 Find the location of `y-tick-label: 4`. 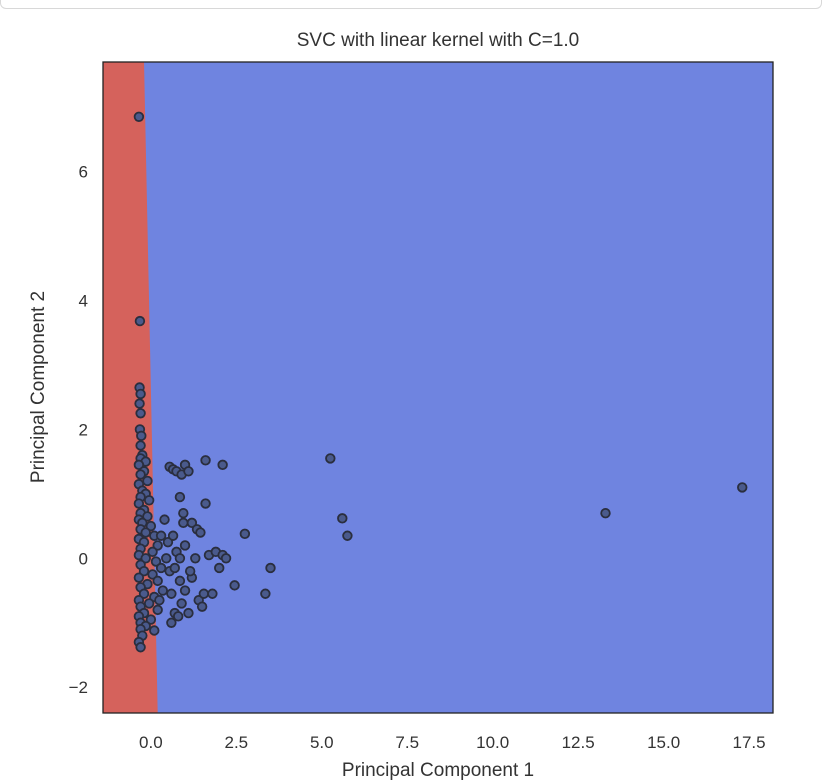

y-tick-label: 4 is located at coordinates (83, 300).